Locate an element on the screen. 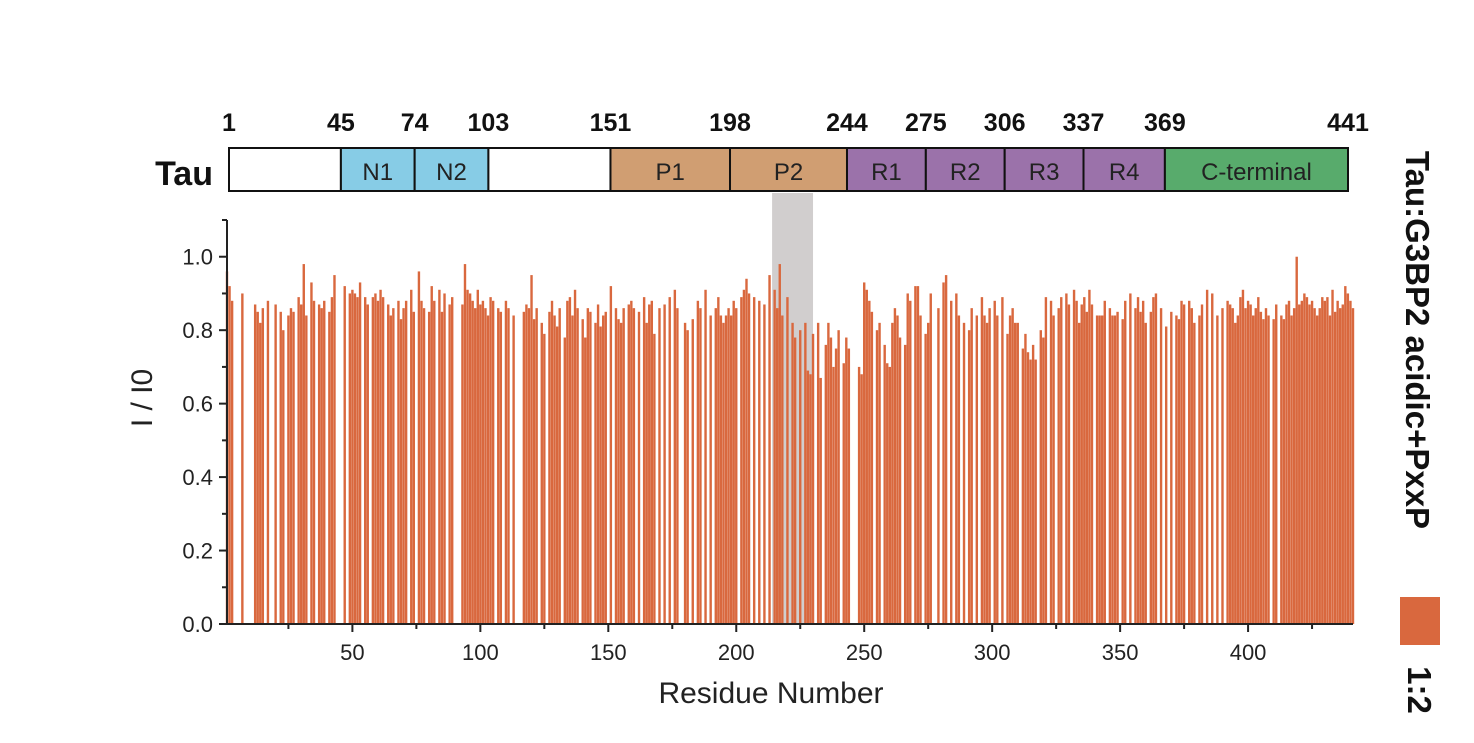 The width and height of the screenshot is (1474, 743). domain-boundary-number: 337 is located at coordinates (1084, 123).